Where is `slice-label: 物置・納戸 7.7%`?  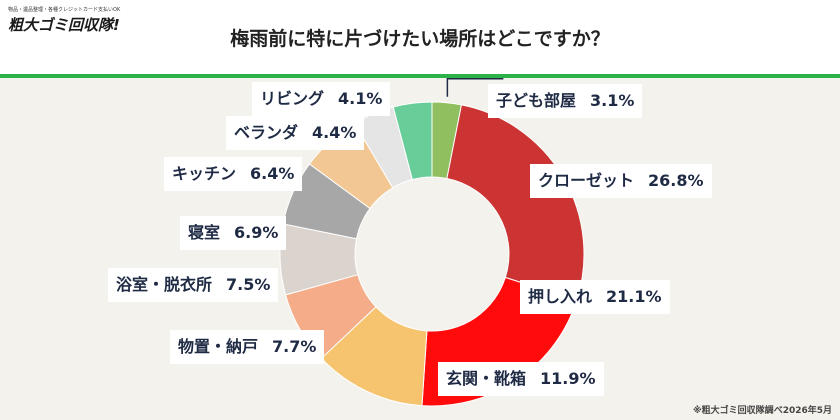 slice-label: 物置・納戸 7.7% is located at coordinates (247, 347).